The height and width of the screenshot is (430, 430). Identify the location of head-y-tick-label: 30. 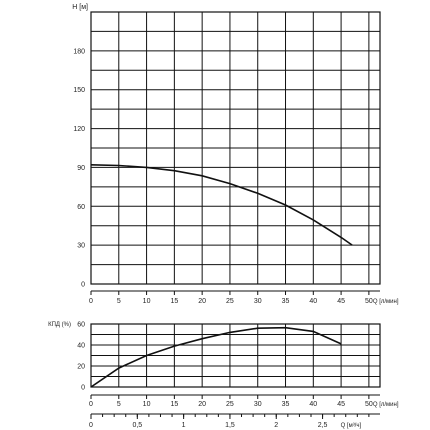
(81, 246).